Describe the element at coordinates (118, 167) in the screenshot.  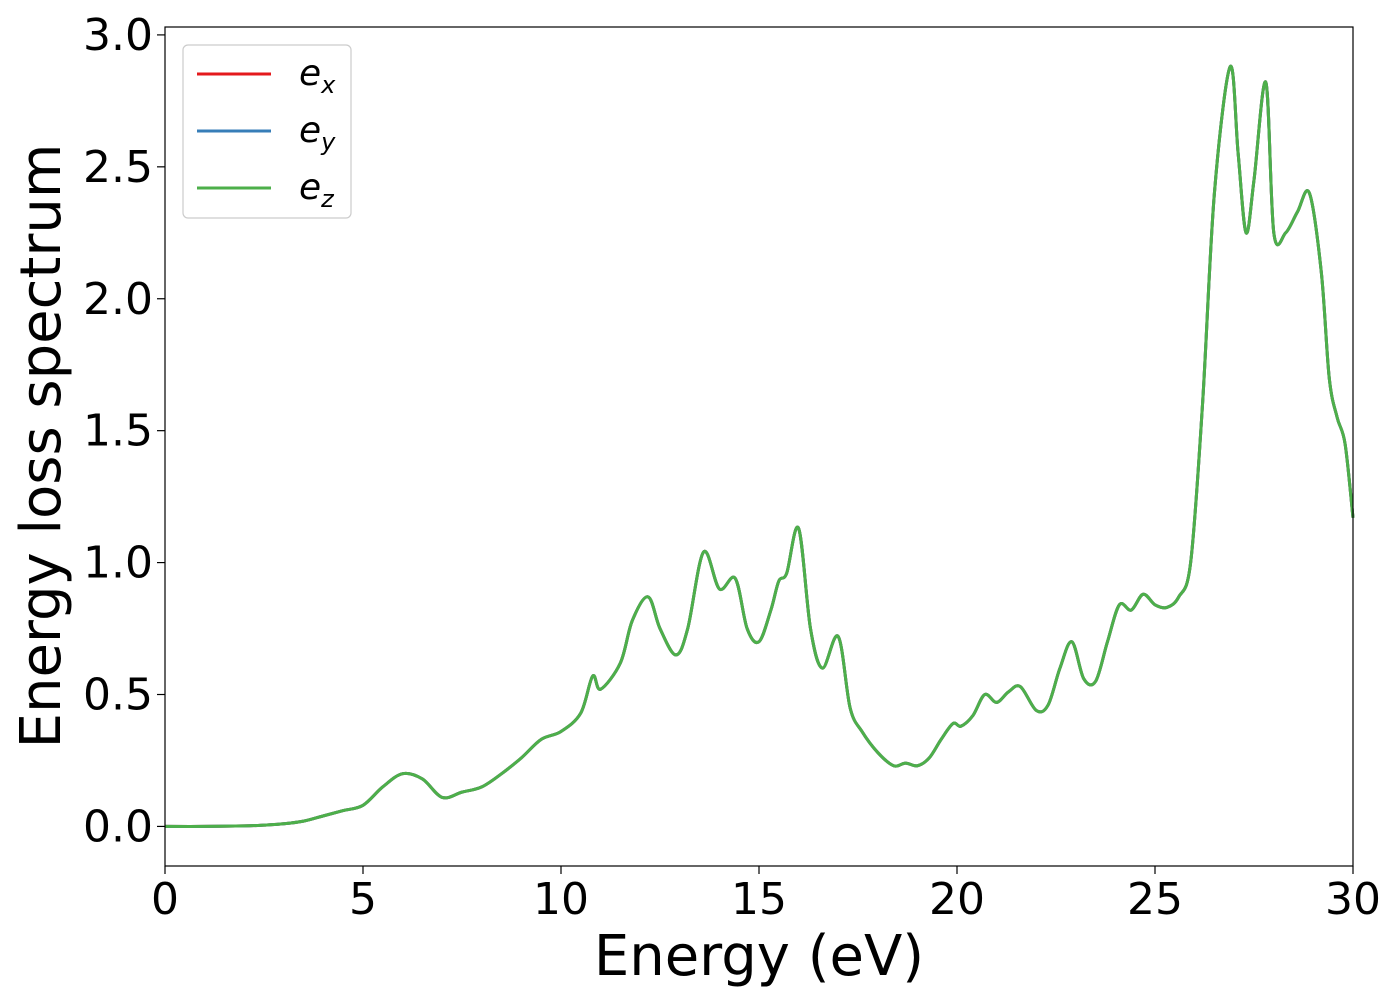
I see `y-tick-label: 2.5` at that location.